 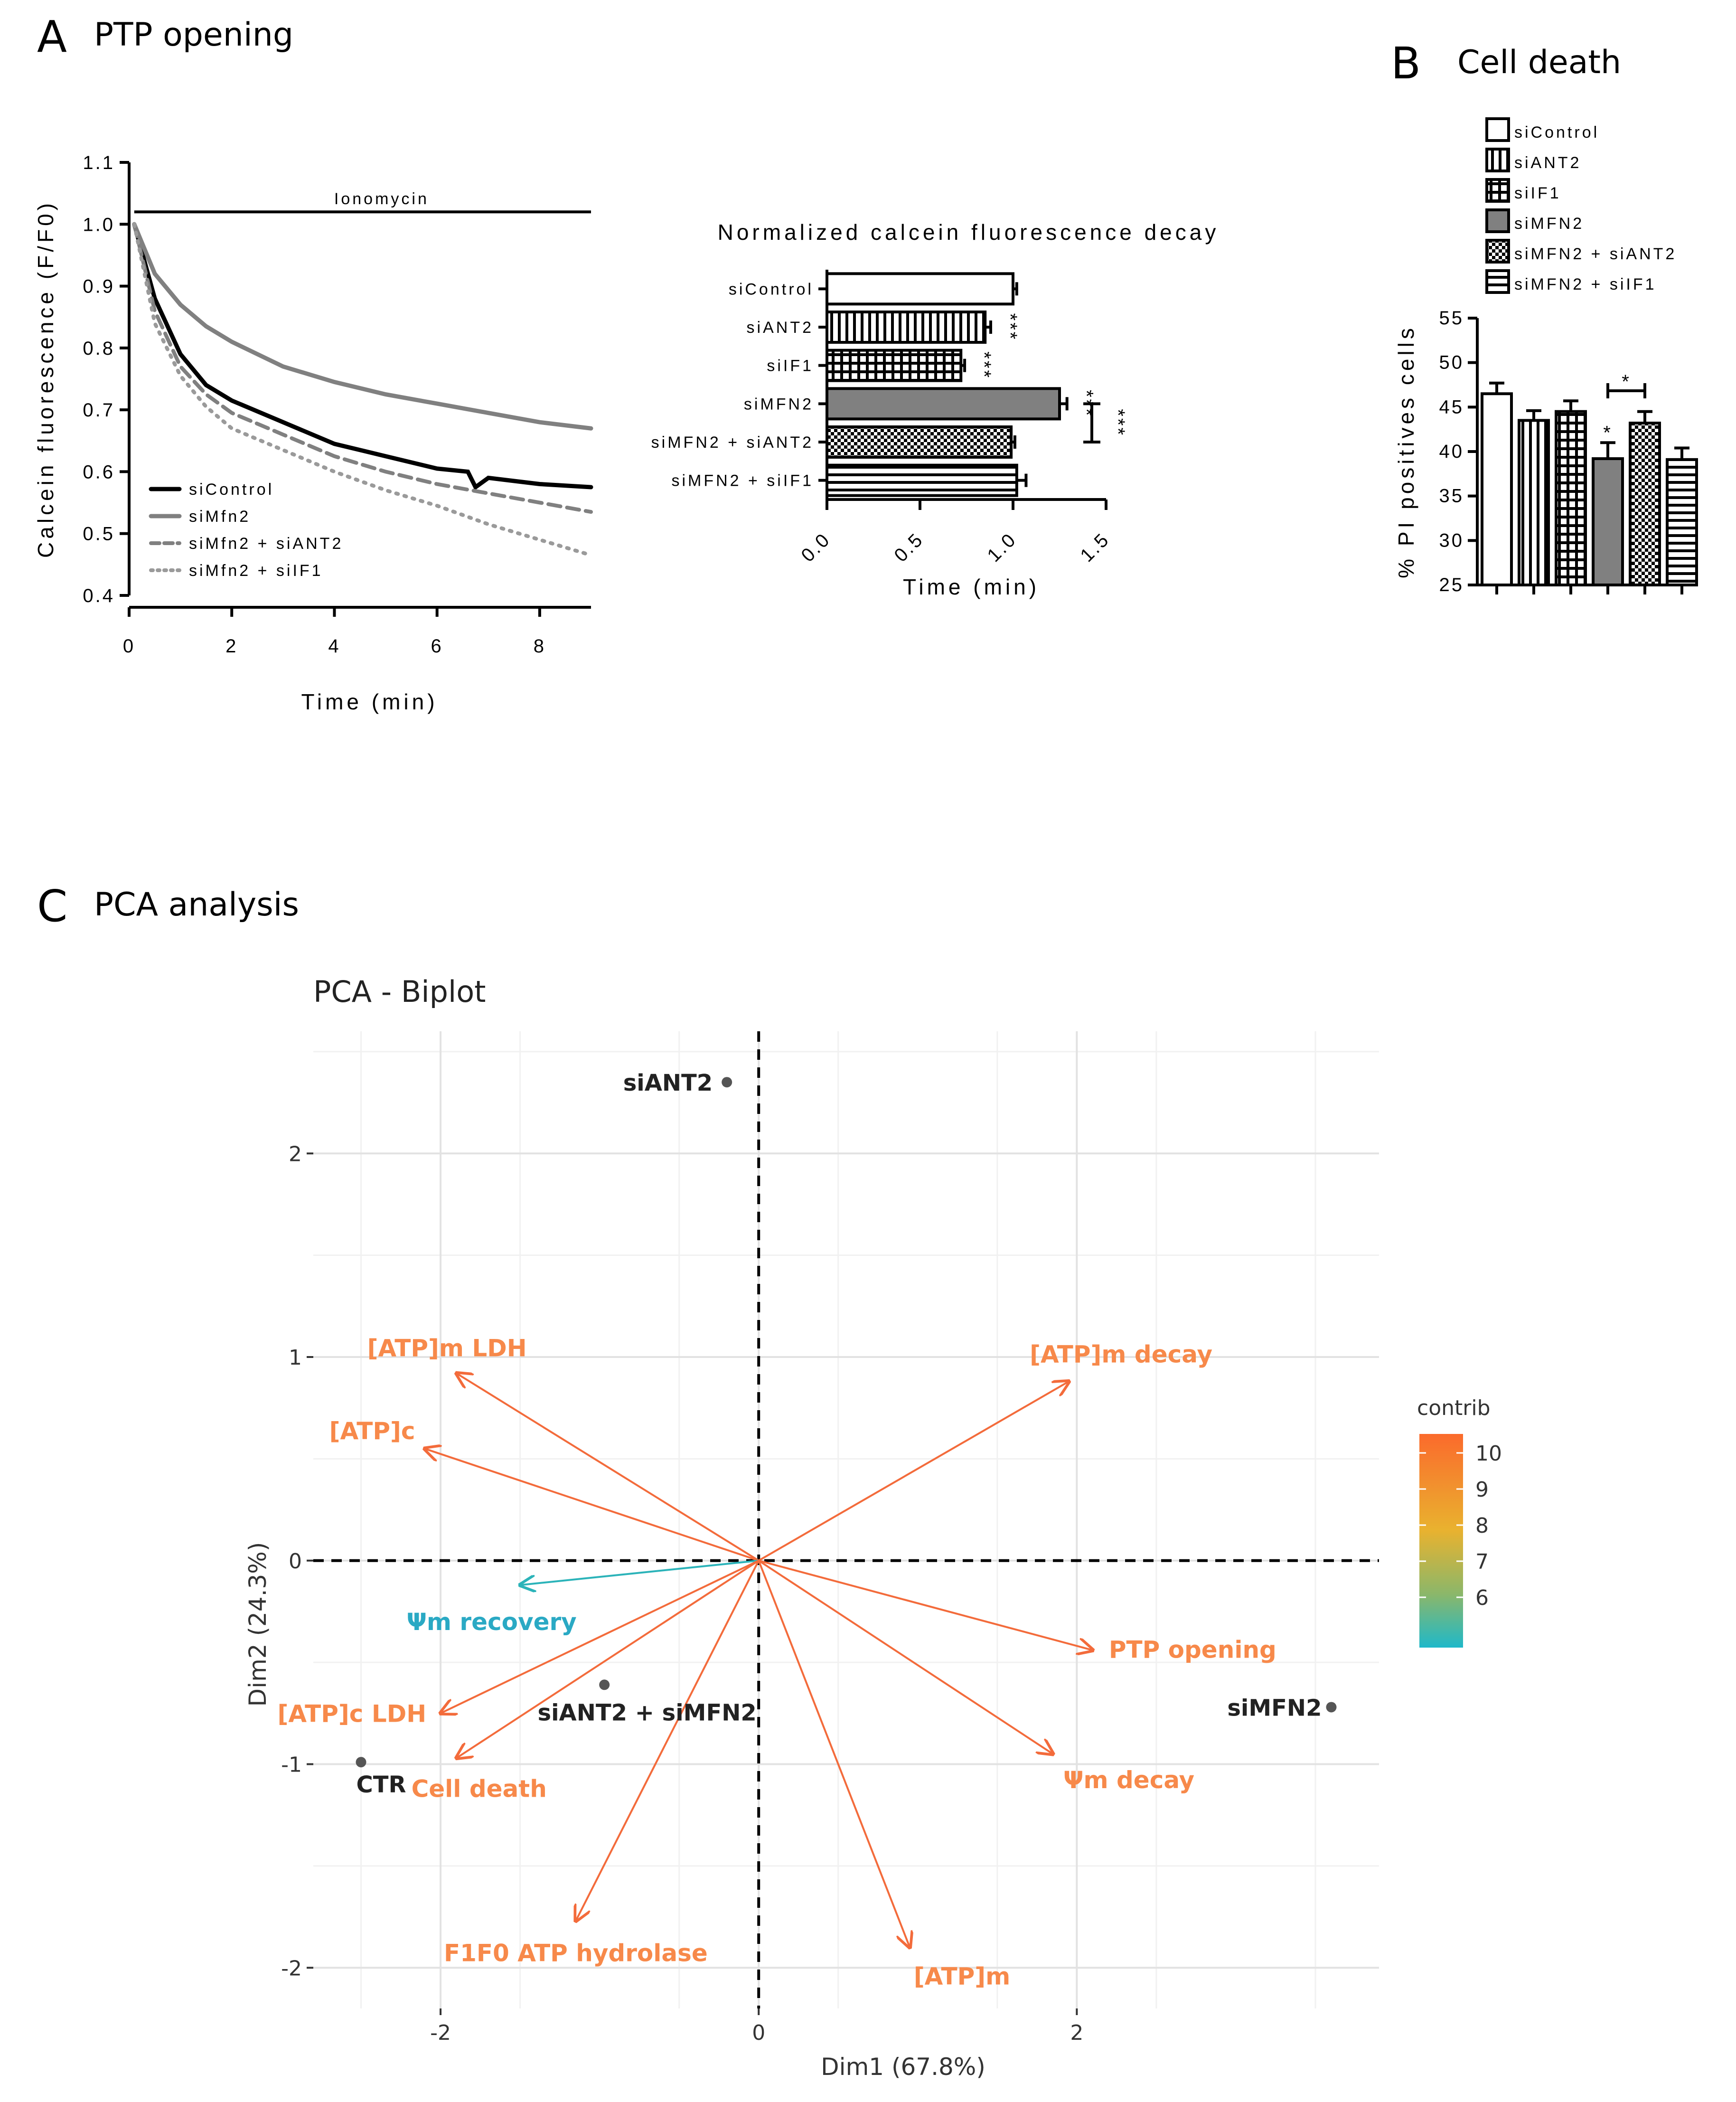 What do you see at coordinates (52, 36) in the screenshot?
I see `panel-a-letter: A` at bounding box center [52, 36].